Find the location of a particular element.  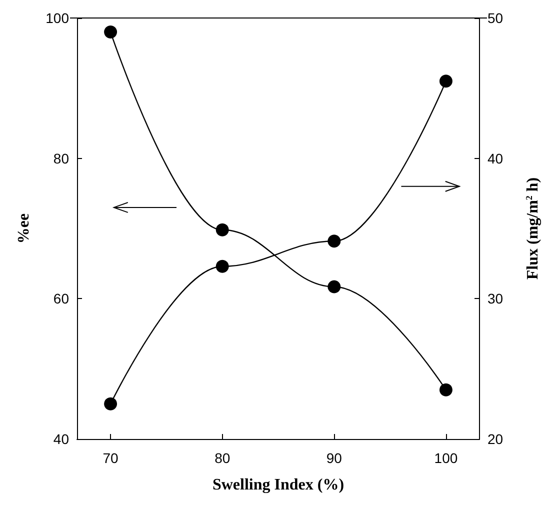

y2-tick-label: 20 is located at coordinates (496, 439).